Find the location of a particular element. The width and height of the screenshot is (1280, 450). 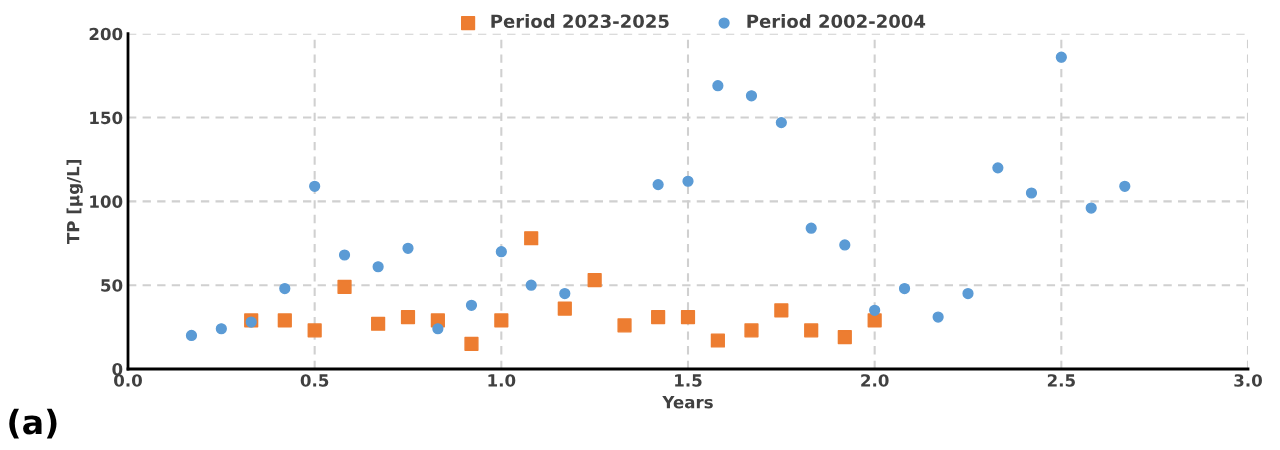

x-tick-label: 1.5 is located at coordinates (688, 380).